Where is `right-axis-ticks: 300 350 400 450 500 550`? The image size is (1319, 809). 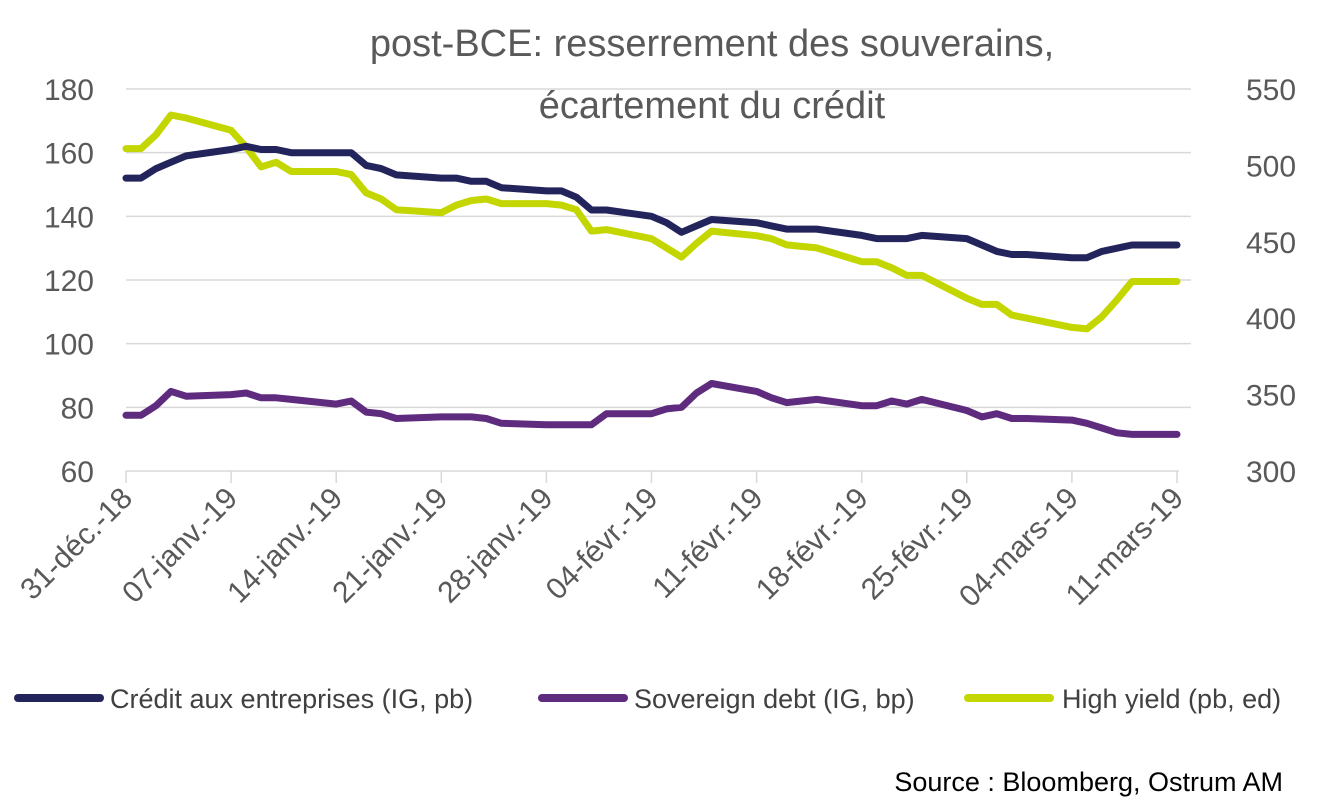
right-axis-ticks: 300 350 400 450 500 550 is located at coordinates (1271, 281).